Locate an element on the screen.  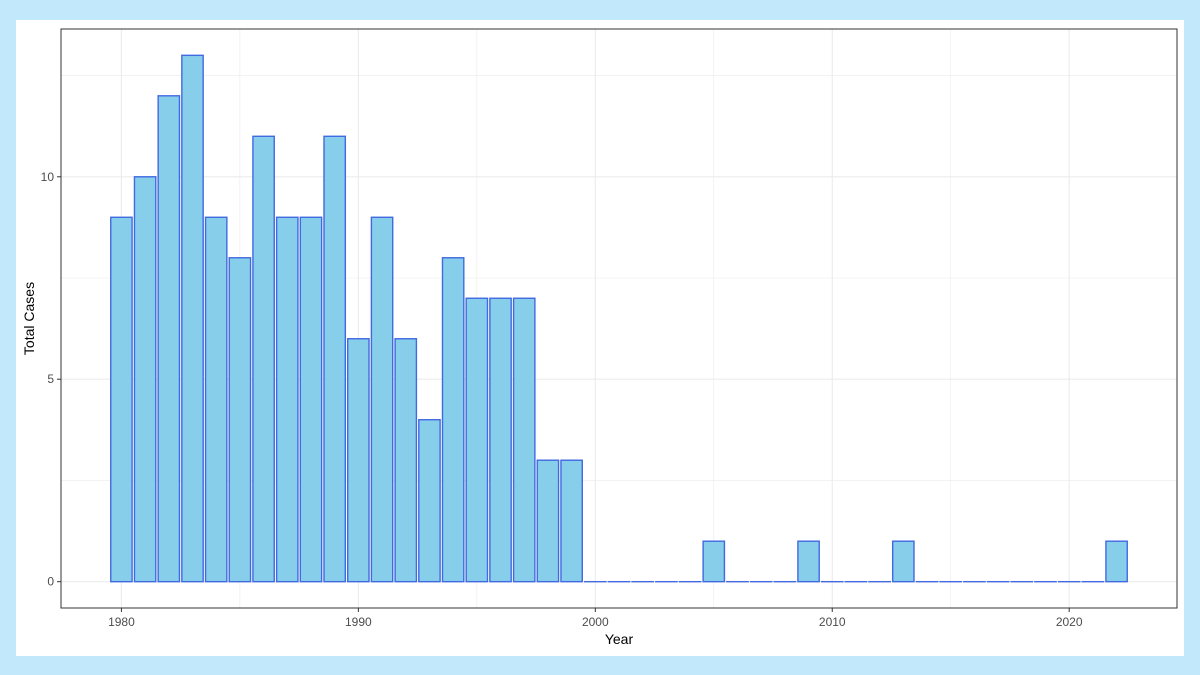
bar-1989 is located at coordinates (335, 359).